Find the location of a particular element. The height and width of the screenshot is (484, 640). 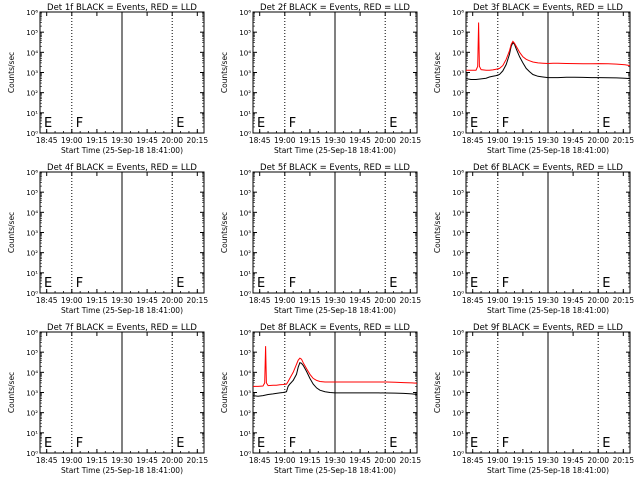

chart-title: Det 2f BLACK = Events, RED = LLD is located at coordinates (335, 8).